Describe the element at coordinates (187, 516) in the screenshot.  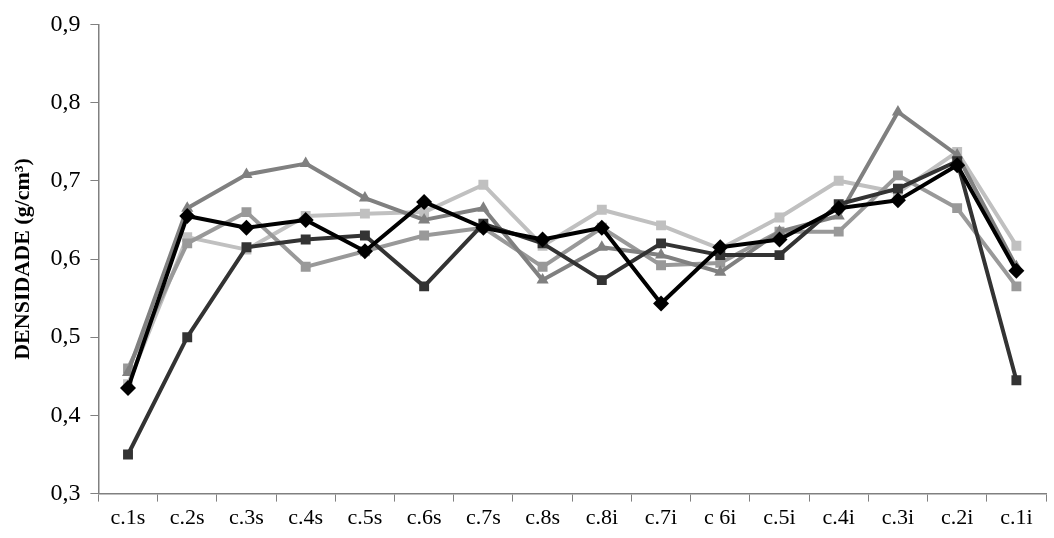
I see `x-tick-label: c.2s` at that location.